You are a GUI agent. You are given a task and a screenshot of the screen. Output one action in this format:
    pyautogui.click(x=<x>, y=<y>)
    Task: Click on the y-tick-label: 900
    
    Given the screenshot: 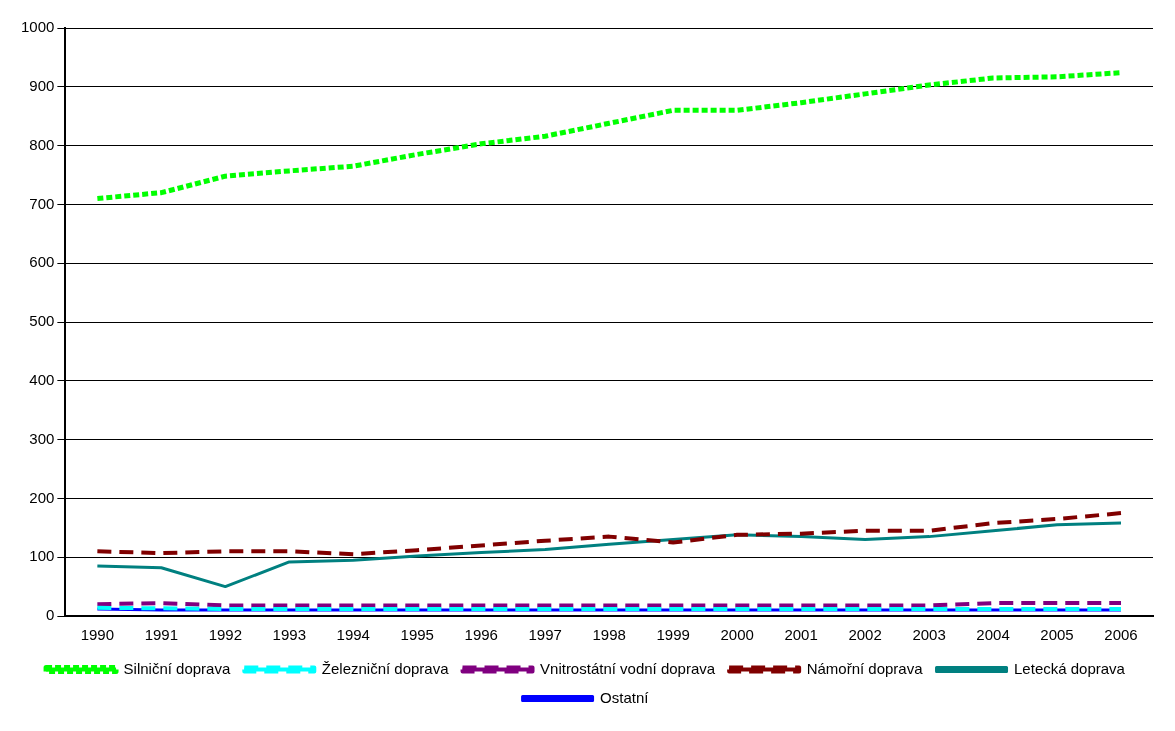 What is the action you would take?
    pyautogui.click(x=42, y=85)
    